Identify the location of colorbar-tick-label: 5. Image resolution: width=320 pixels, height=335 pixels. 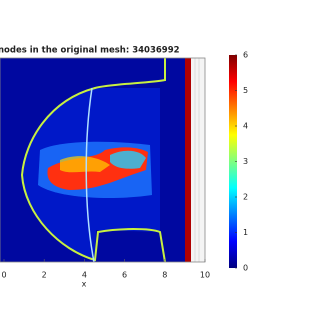
(245, 90).